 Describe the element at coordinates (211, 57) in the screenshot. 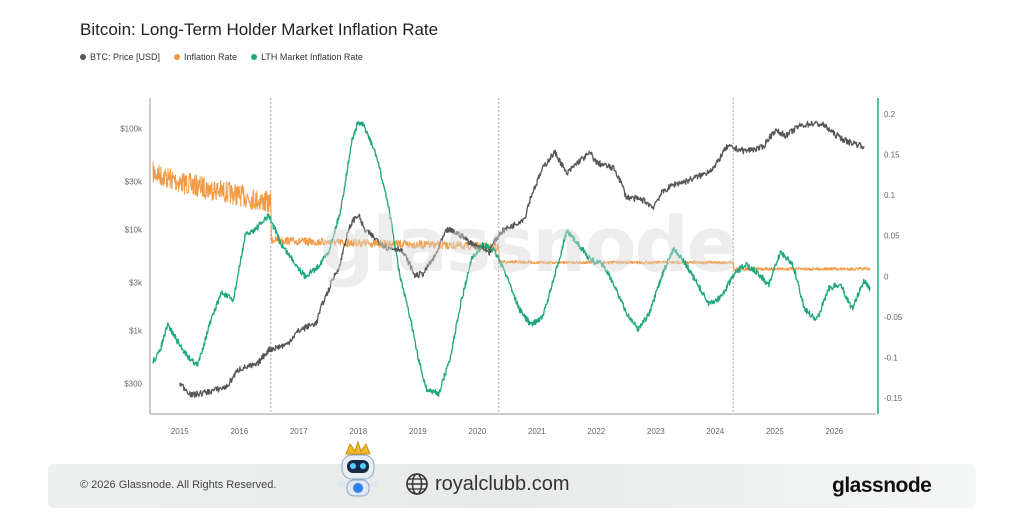

I see `legend-label-inflation: Inflation Rate` at that location.